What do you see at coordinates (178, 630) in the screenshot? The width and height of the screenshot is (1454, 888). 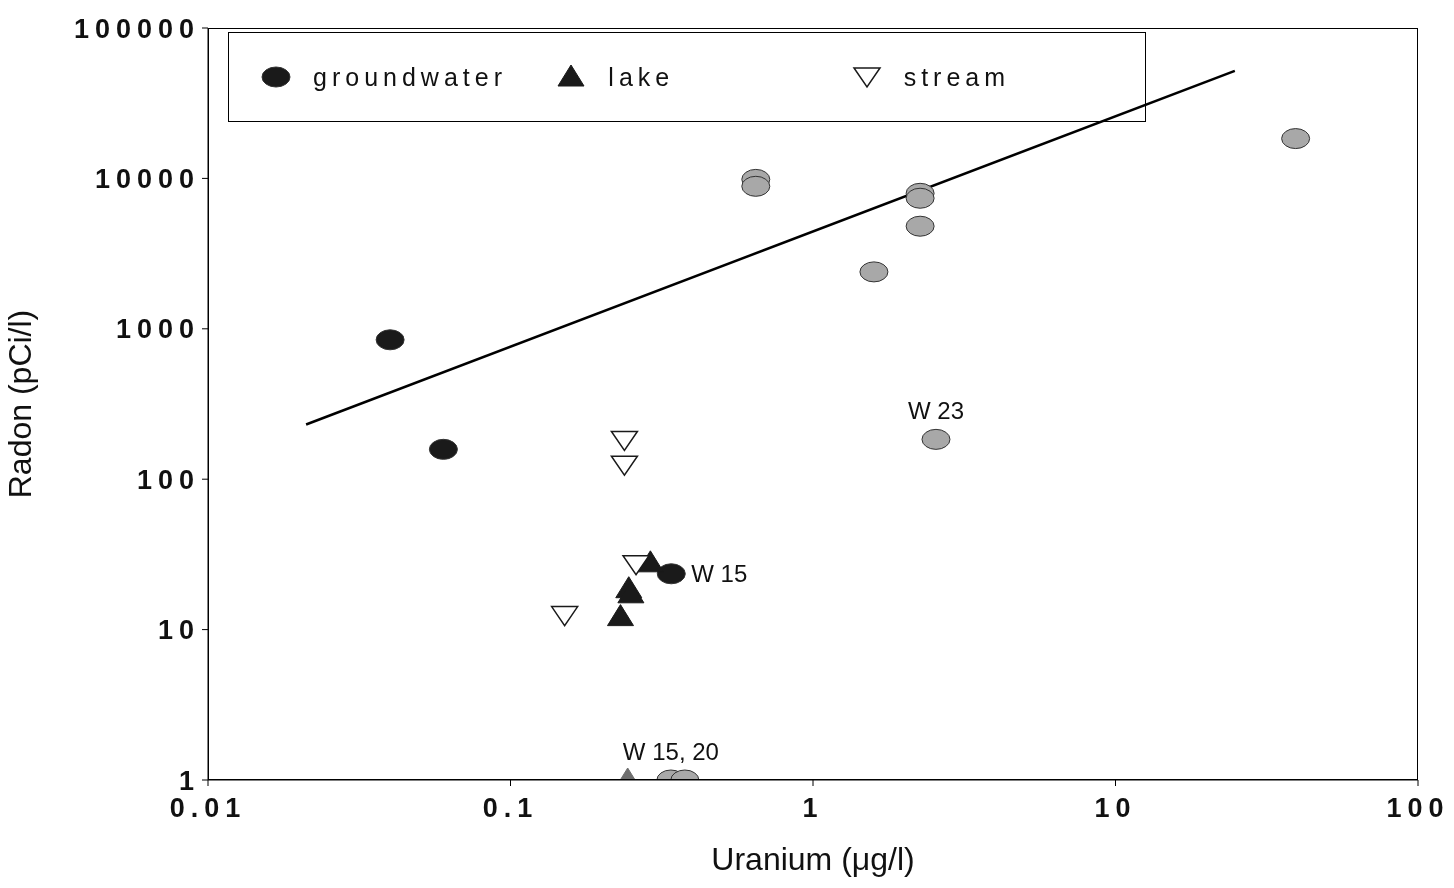 I see `y-tick-label: 10` at bounding box center [178, 630].